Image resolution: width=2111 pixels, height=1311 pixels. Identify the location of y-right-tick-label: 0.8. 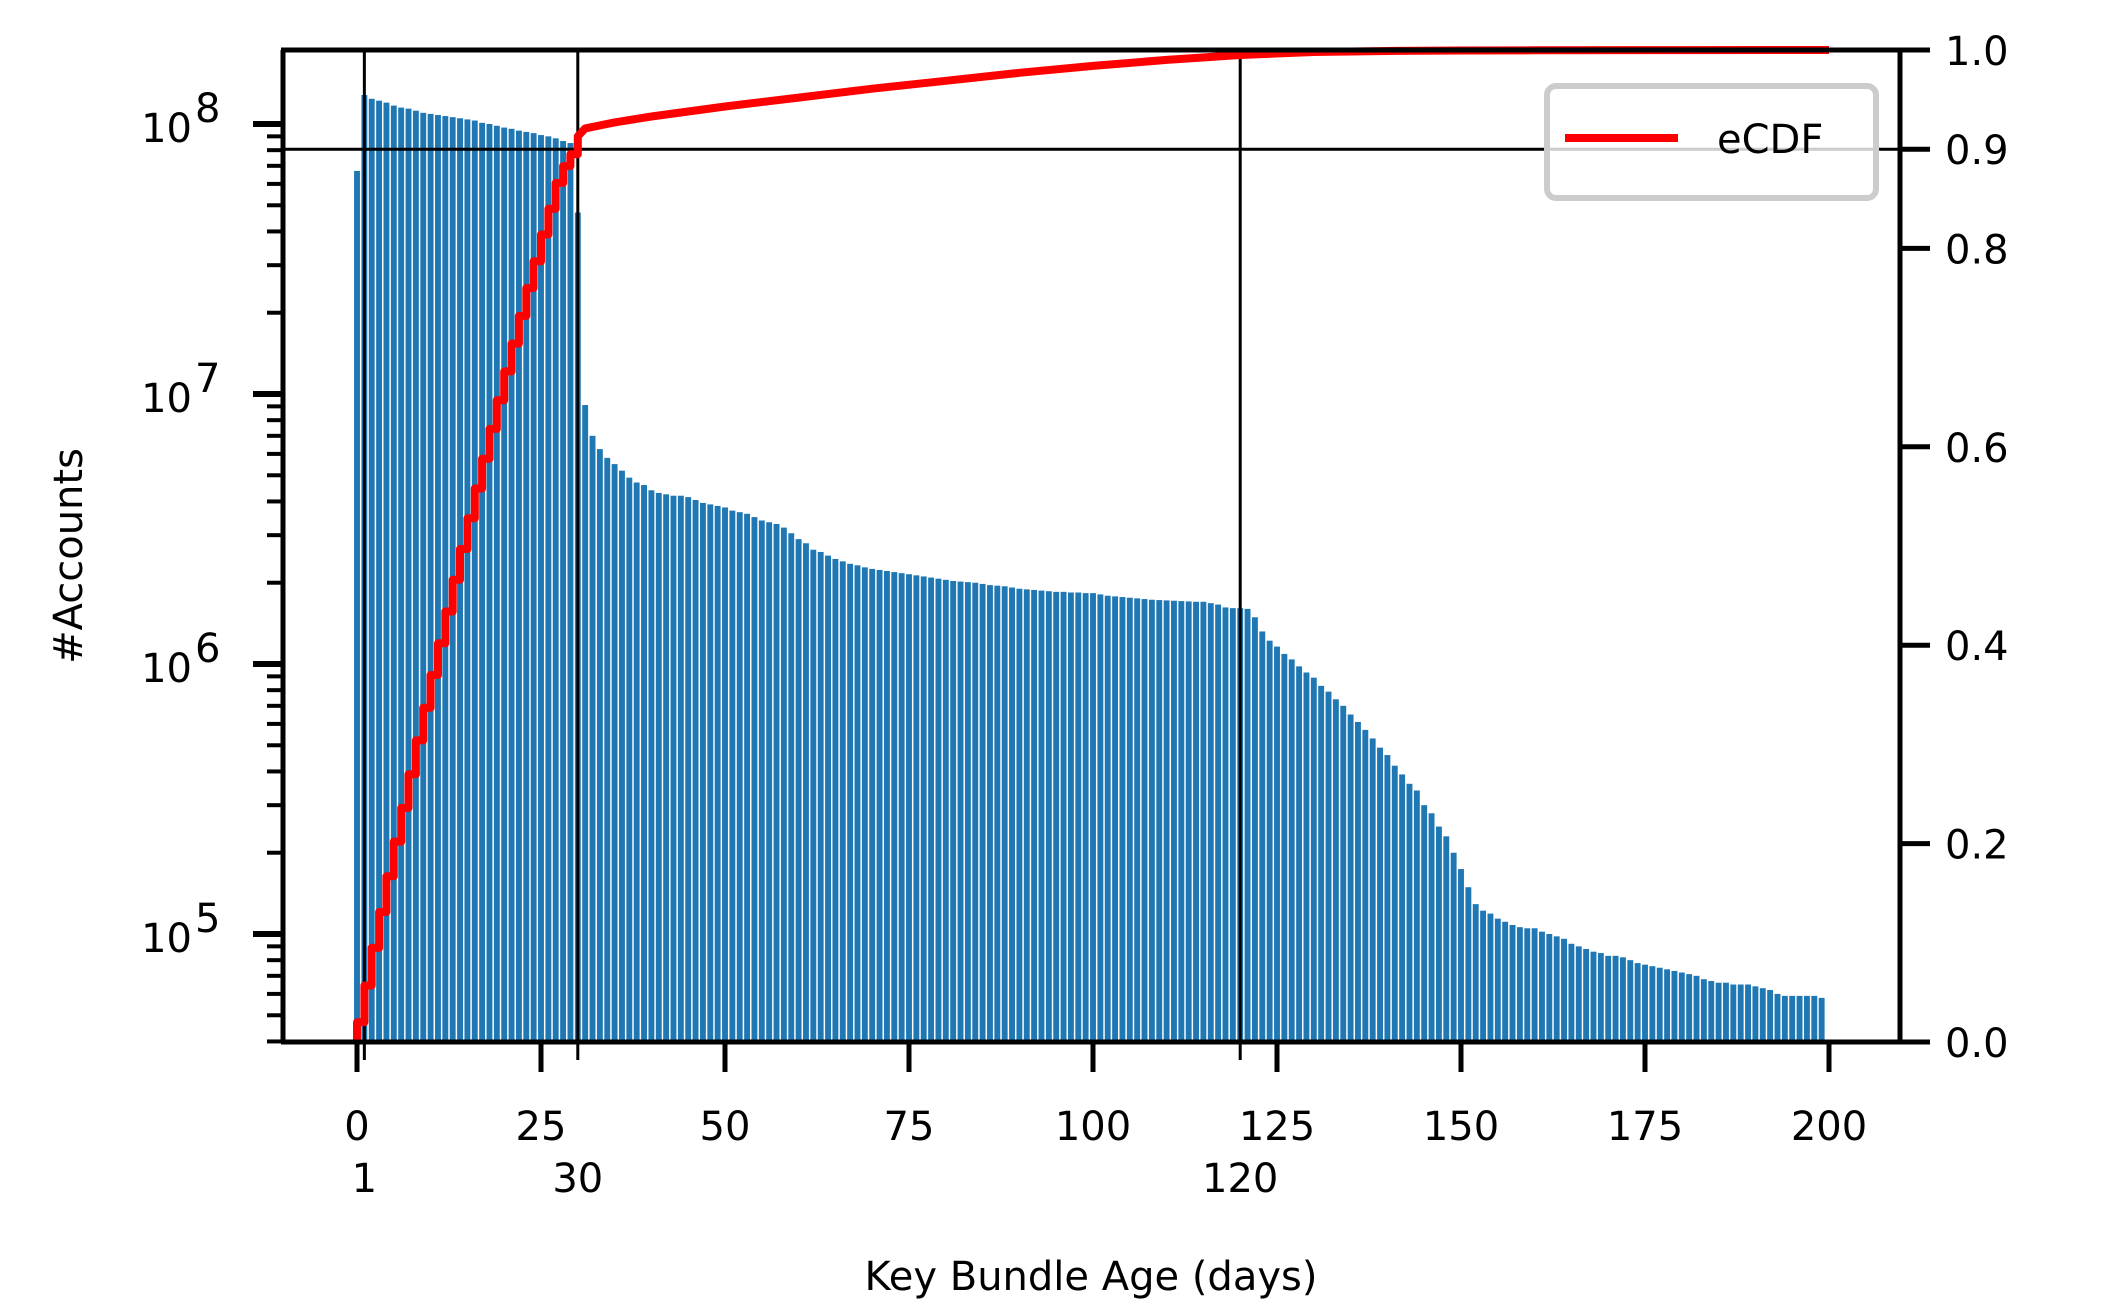
(1977, 250).